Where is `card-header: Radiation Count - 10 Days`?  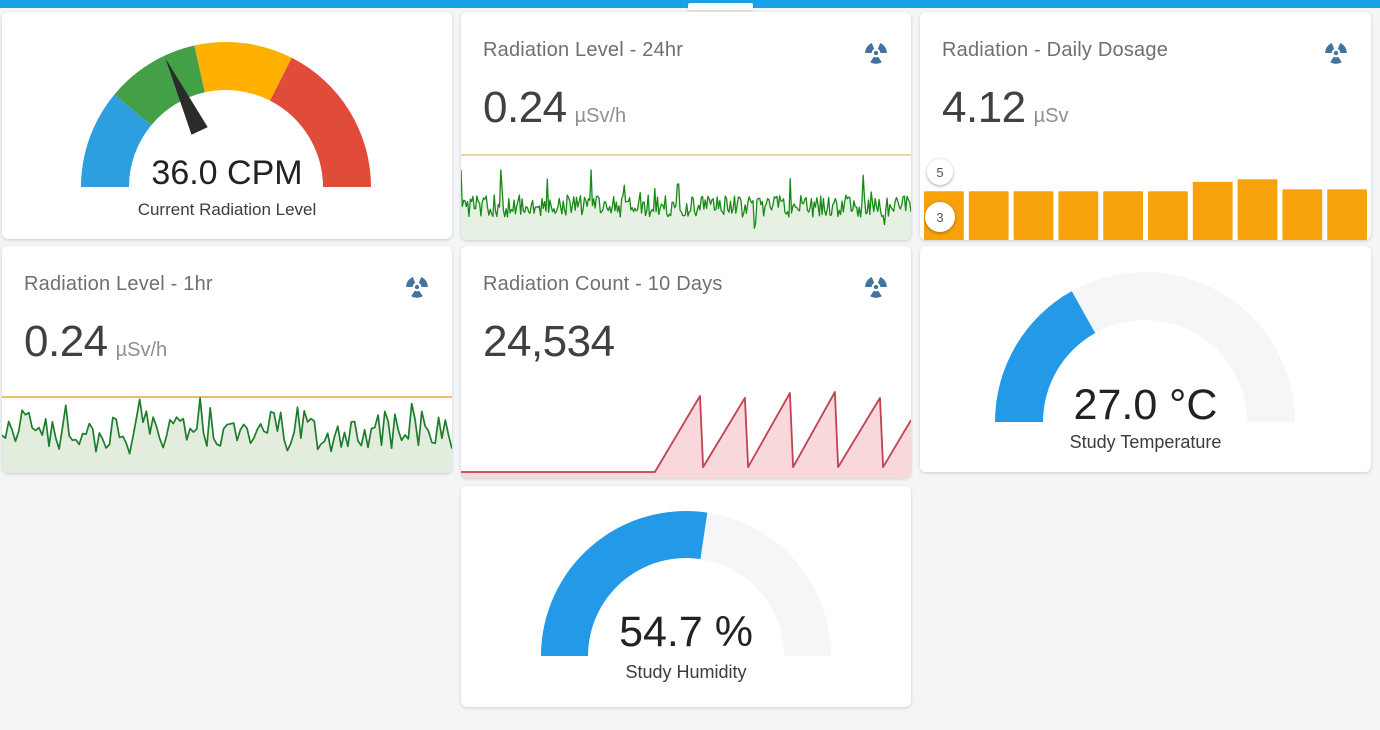
card-header: Radiation Count - 10 Days is located at coordinates (686, 273).